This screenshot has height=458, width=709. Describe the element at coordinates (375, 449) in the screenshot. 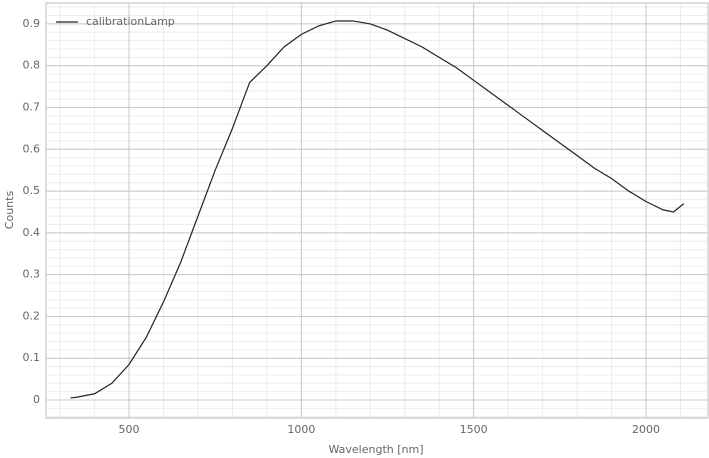

I see `x-axis-label: Wavelength [nm]` at that location.